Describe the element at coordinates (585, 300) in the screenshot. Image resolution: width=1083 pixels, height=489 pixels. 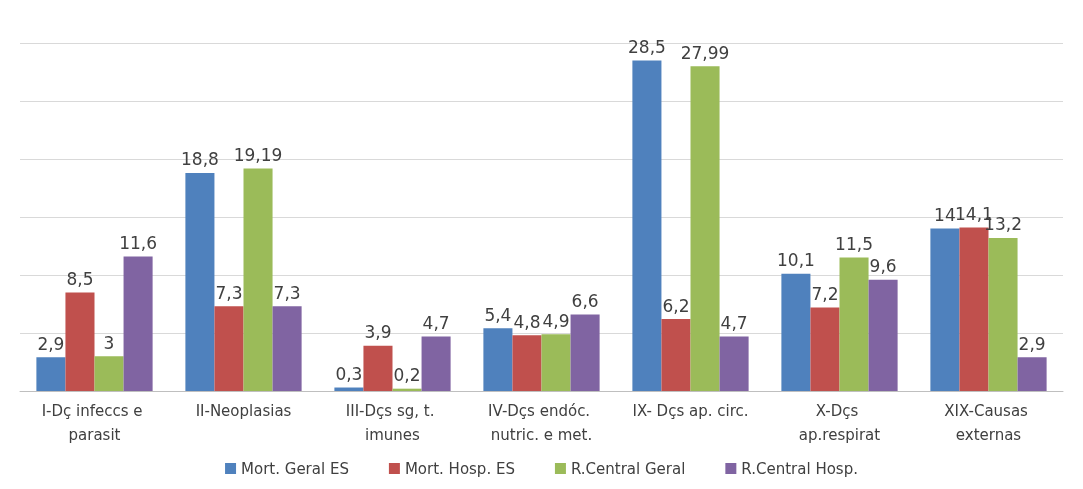
I see `data-label: 6,6` at that location.